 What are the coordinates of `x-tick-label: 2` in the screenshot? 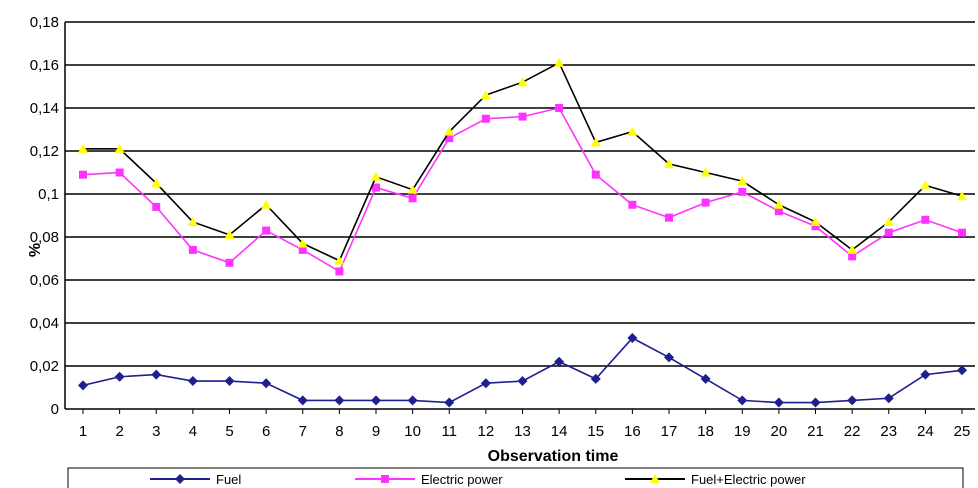 It's located at (119, 431).